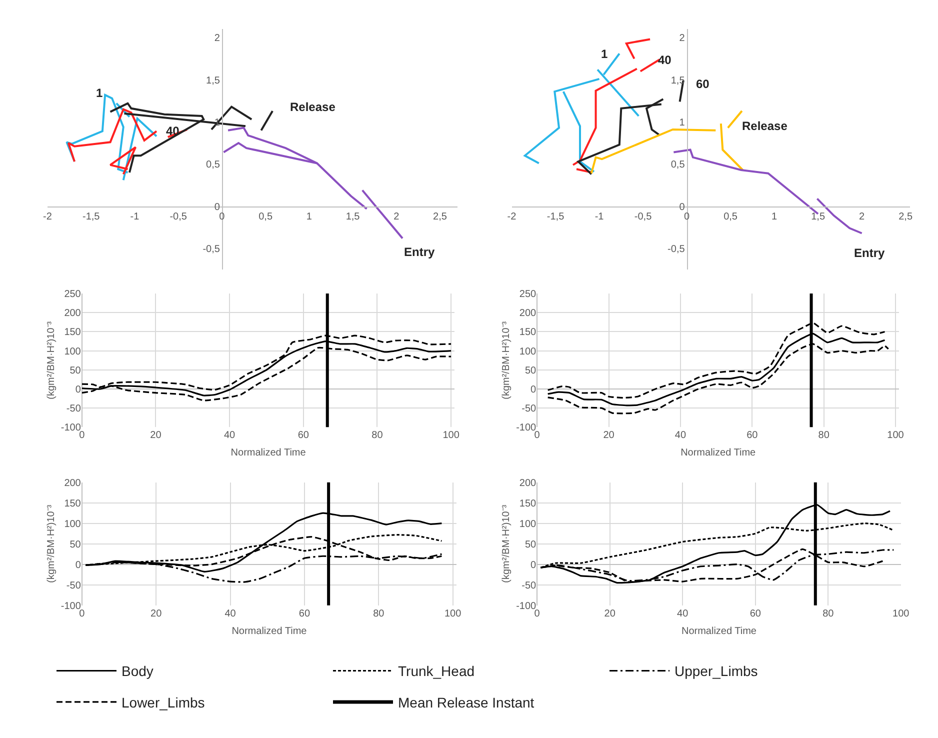 This screenshot has width=938, height=738. What do you see at coordinates (682, 122) in the screenshot?
I see `y-tick-label: 1` at bounding box center [682, 122].